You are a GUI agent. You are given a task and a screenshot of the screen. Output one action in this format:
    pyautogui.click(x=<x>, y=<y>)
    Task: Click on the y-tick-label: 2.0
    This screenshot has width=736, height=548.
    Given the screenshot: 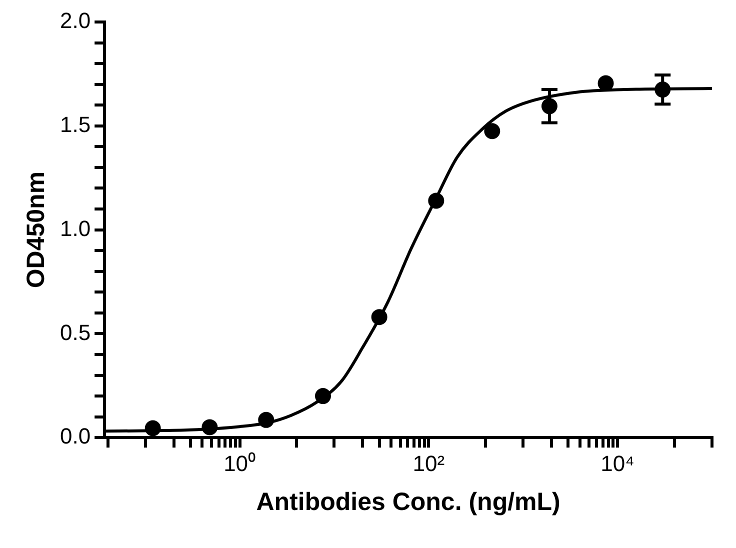 What is the action you would take?
    pyautogui.click(x=75, y=21)
    